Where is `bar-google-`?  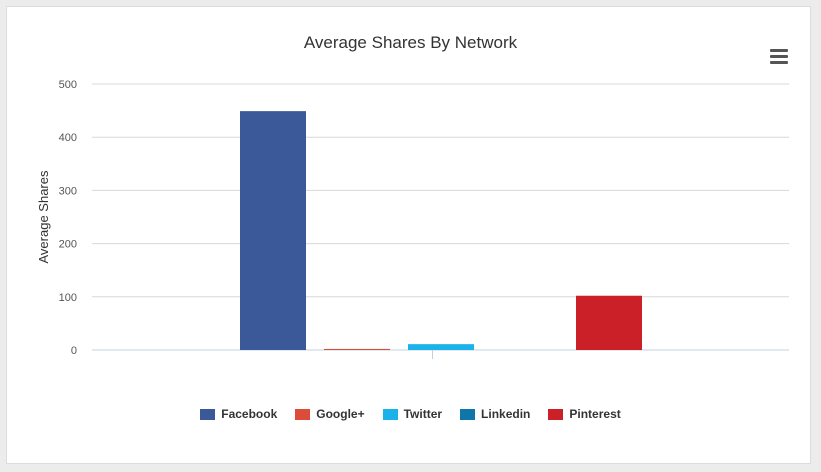
bar-google- is located at coordinates (357, 349).